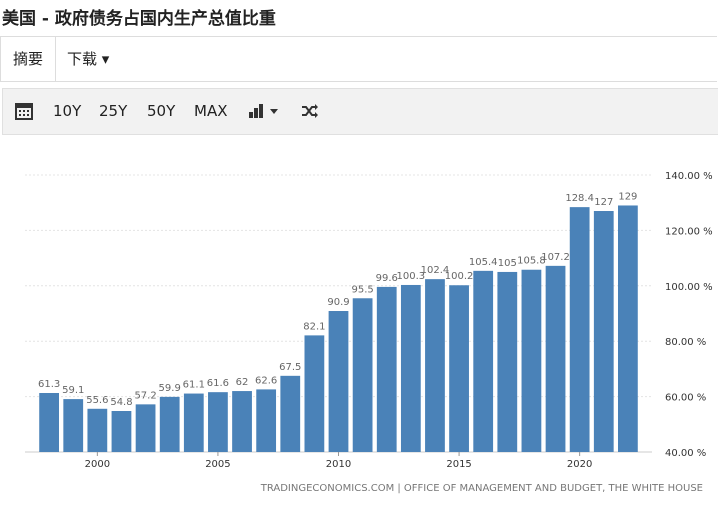 The image size is (718, 507). Describe the element at coordinates (338, 464) in the screenshot. I see `x-tick-label: 2010` at that location.